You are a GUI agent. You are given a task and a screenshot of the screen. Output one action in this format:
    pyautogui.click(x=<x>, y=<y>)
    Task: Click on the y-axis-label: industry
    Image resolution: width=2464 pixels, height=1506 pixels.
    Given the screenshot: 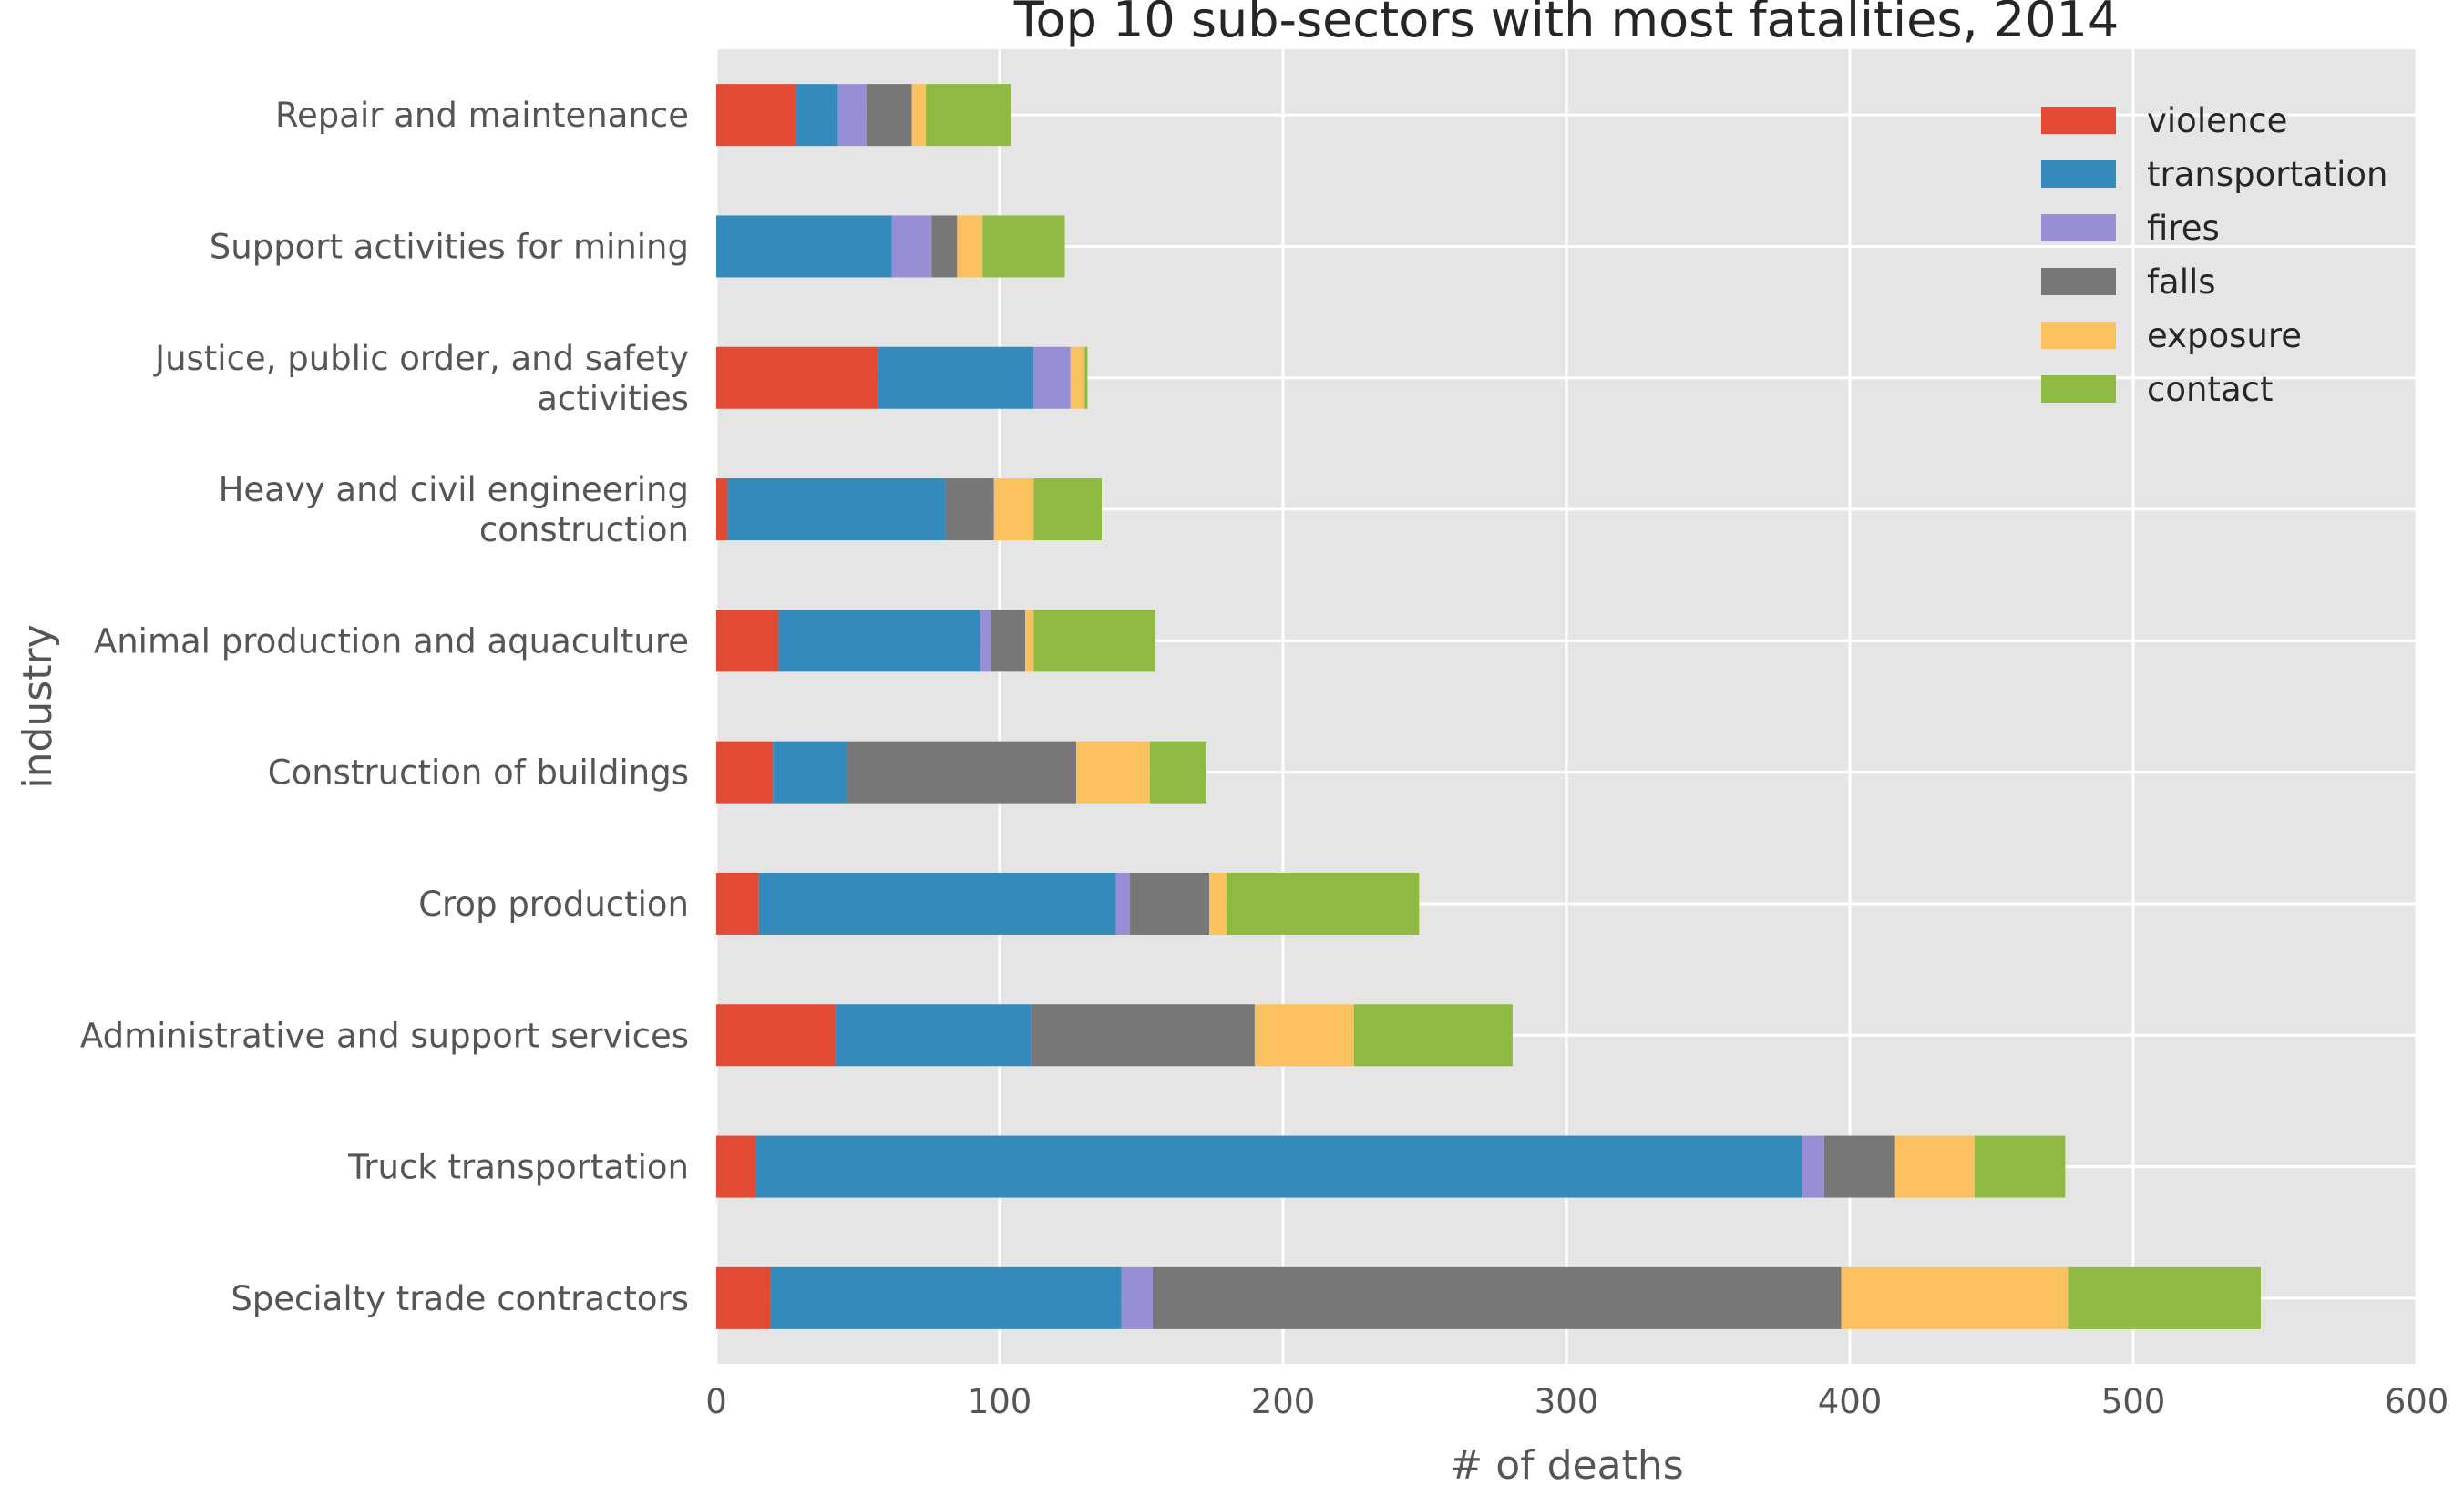 What is the action you would take?
    pyautogui.click(x=38, y=706)
    